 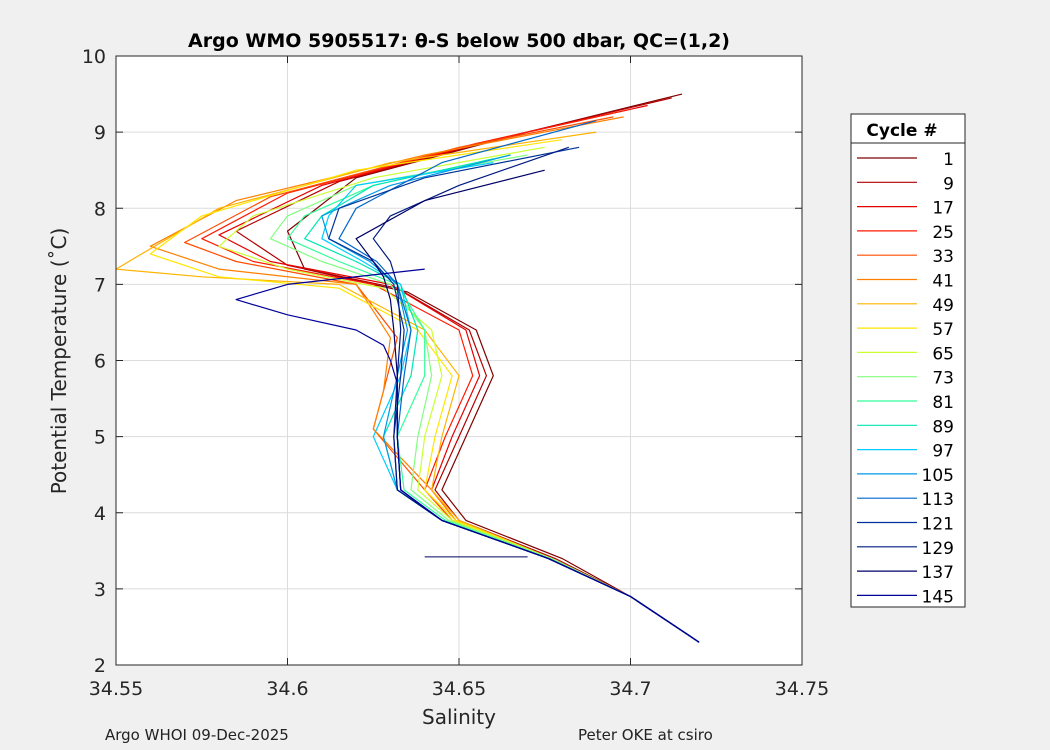 What do you see at coordinates (943, 282) in the screenshot?
I see `legend-label: 41` at bounding box center [943, 282].